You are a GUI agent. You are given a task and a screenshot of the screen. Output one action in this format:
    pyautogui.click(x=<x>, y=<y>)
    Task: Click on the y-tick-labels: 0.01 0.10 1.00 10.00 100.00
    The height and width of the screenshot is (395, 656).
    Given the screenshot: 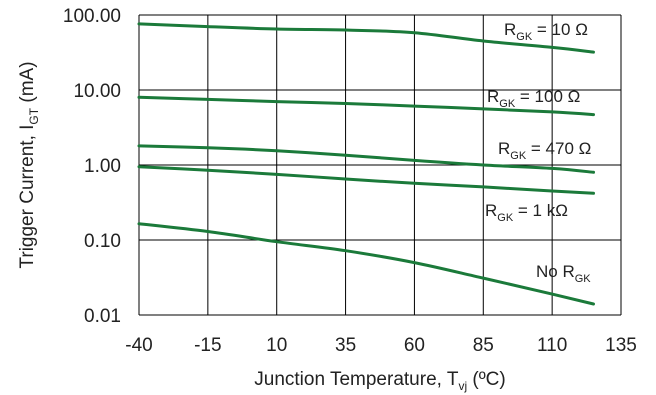 What is the action you would take?
    pyautogui.click(x=92, y=166)
    